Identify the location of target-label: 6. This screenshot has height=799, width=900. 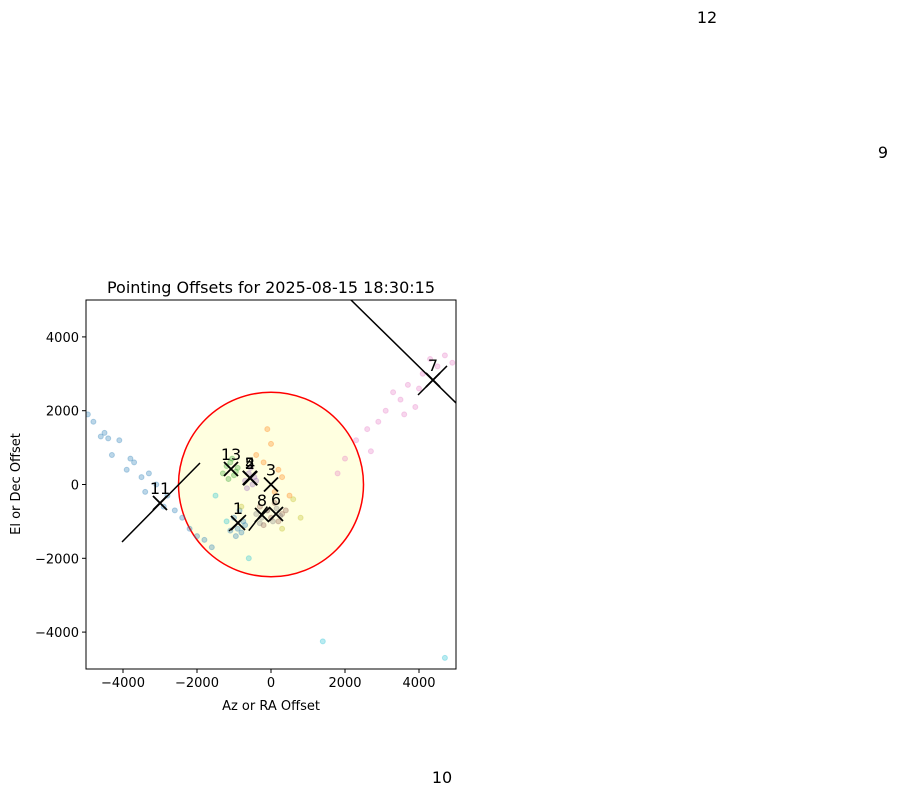
(276, 499).